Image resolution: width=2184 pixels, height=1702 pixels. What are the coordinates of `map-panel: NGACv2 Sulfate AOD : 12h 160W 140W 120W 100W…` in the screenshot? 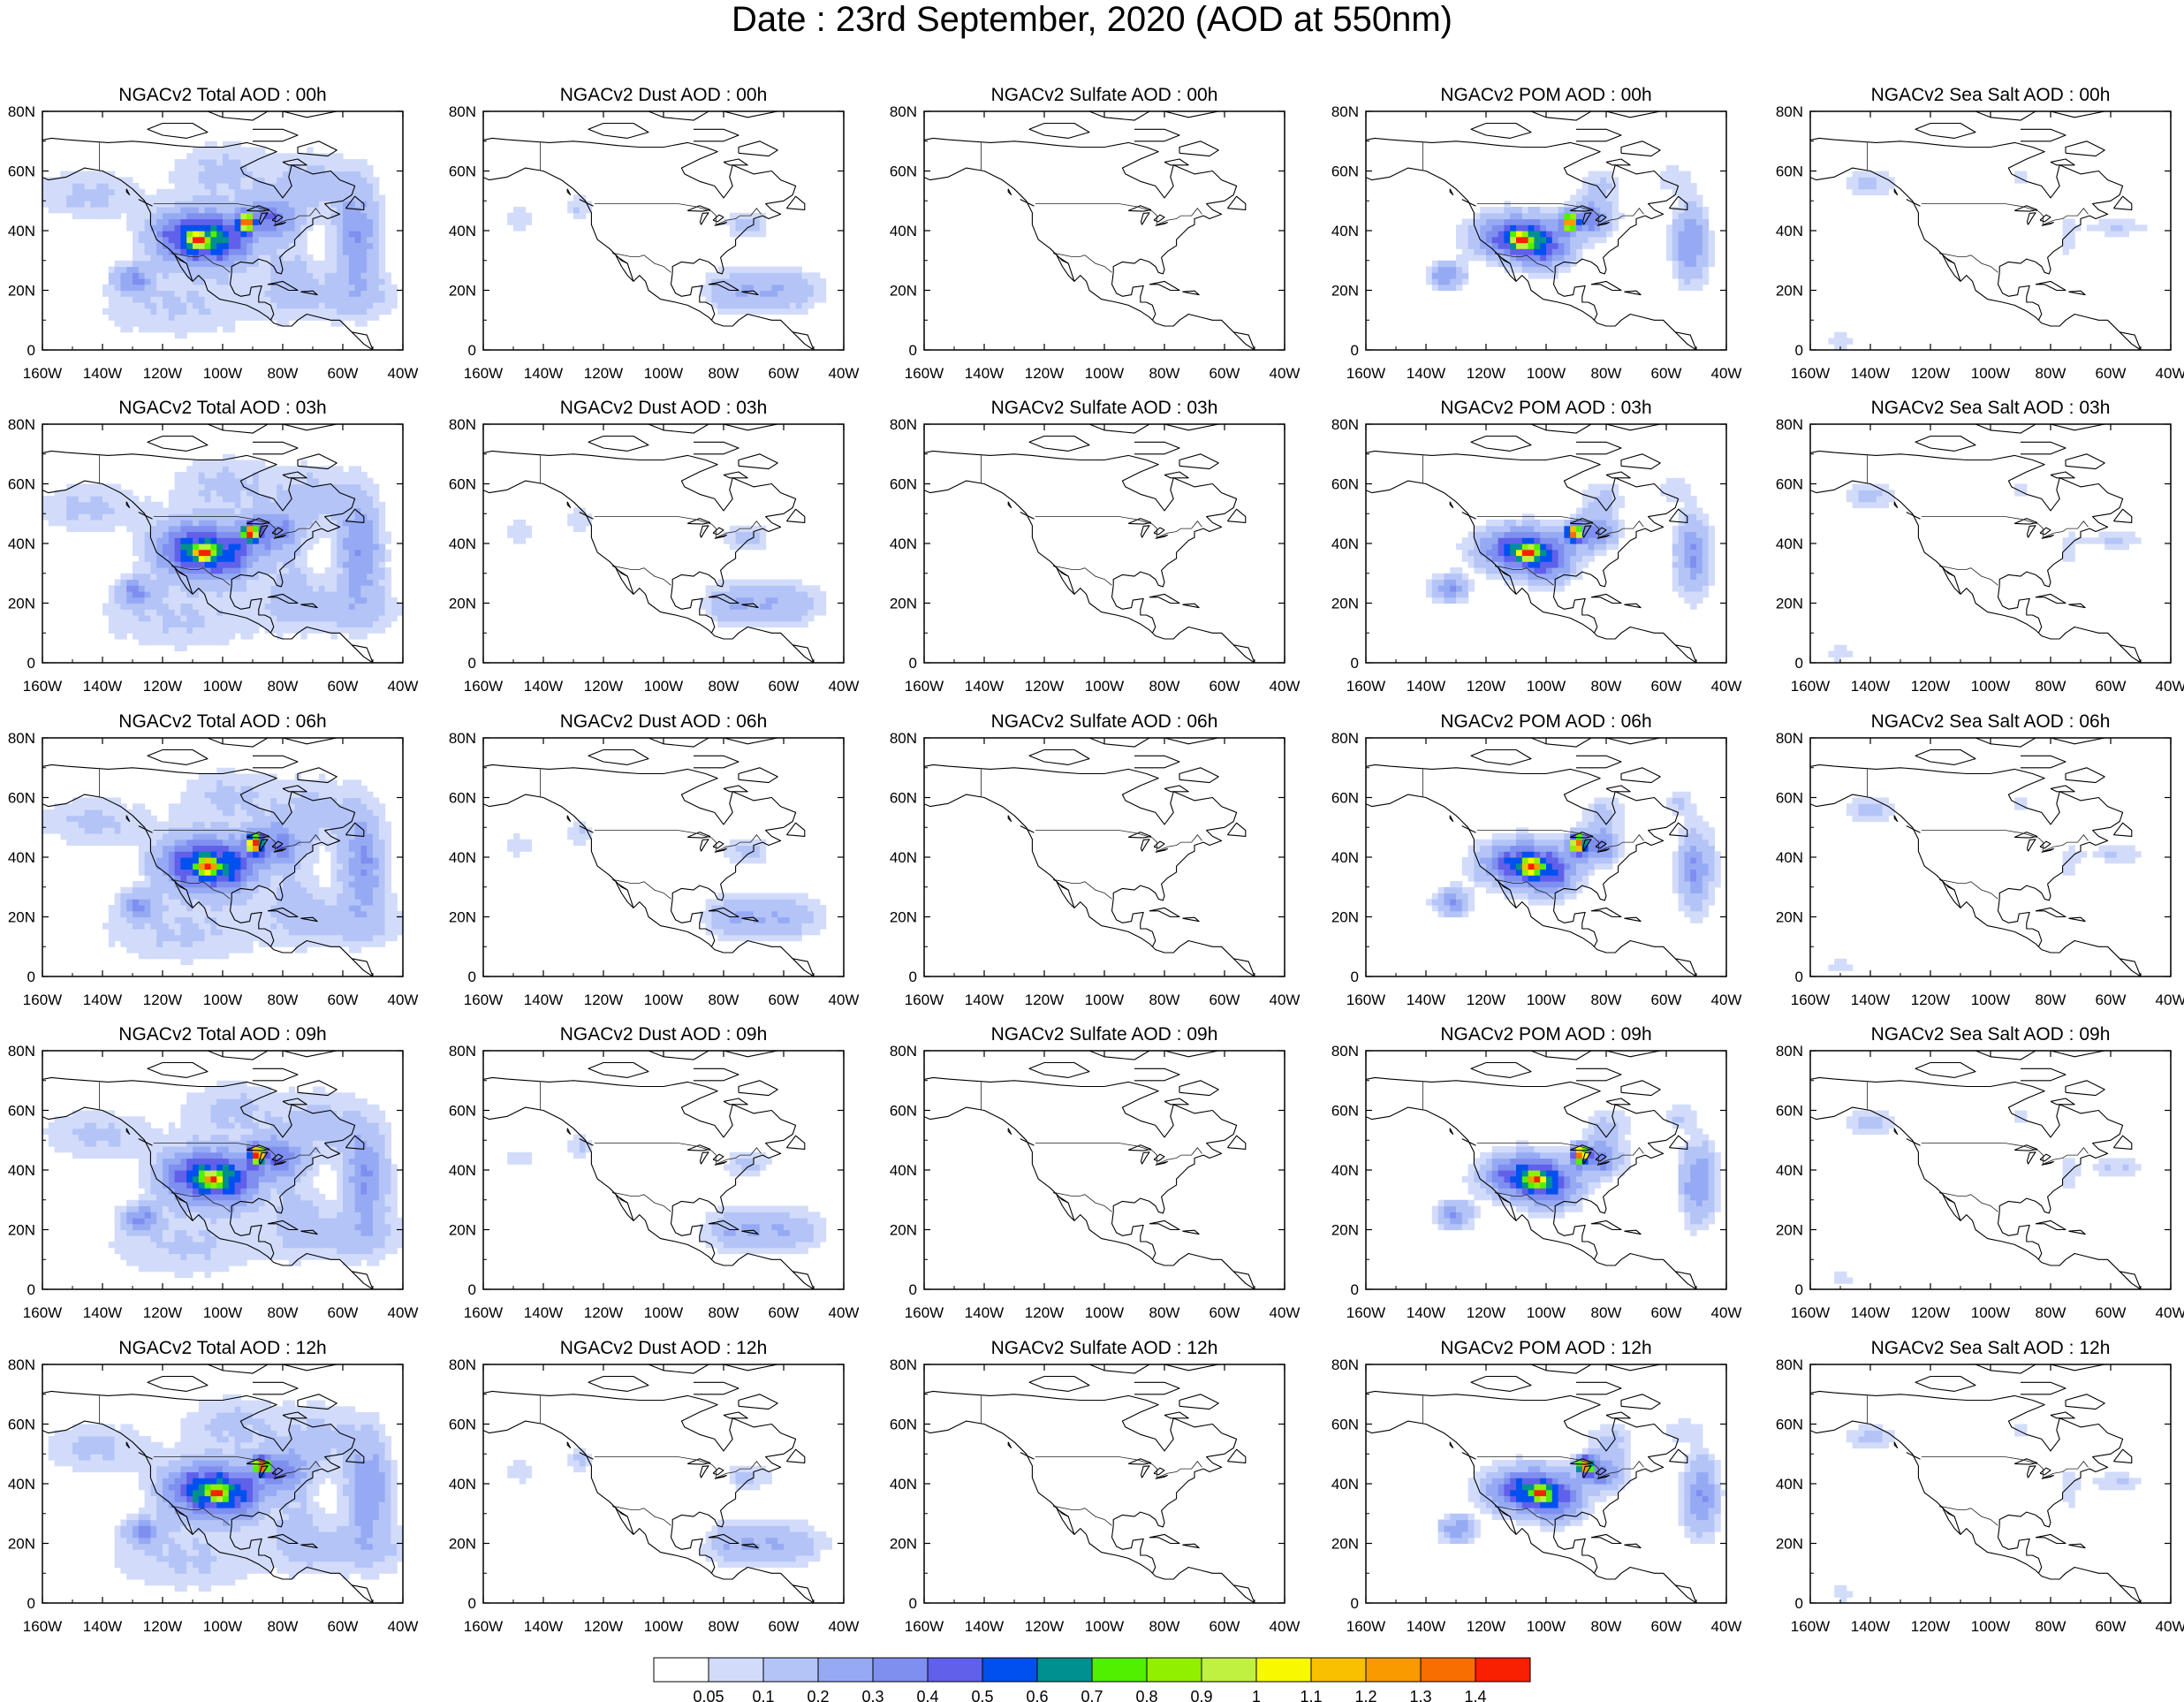 It's located at (1095, 1486).